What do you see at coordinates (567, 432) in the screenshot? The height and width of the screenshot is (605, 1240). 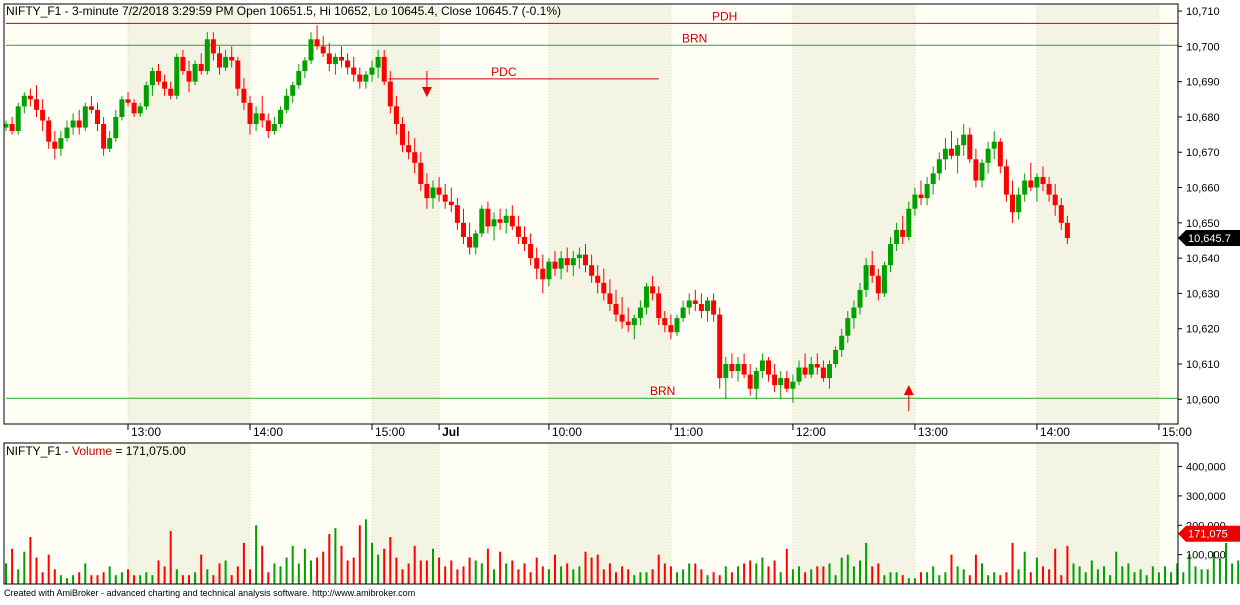 I see `xtick-label: 10:00` at bounding box center [567, 432].